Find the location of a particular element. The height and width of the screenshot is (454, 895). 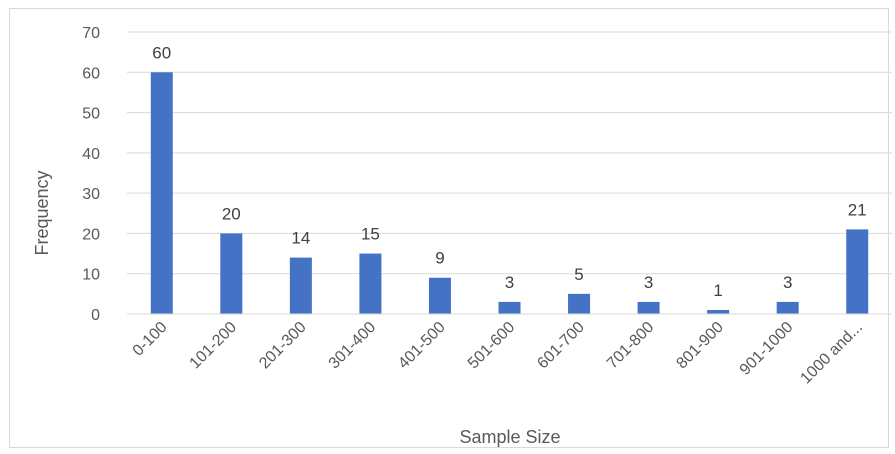

data-label: 60 is located at coordinates (161, 52).